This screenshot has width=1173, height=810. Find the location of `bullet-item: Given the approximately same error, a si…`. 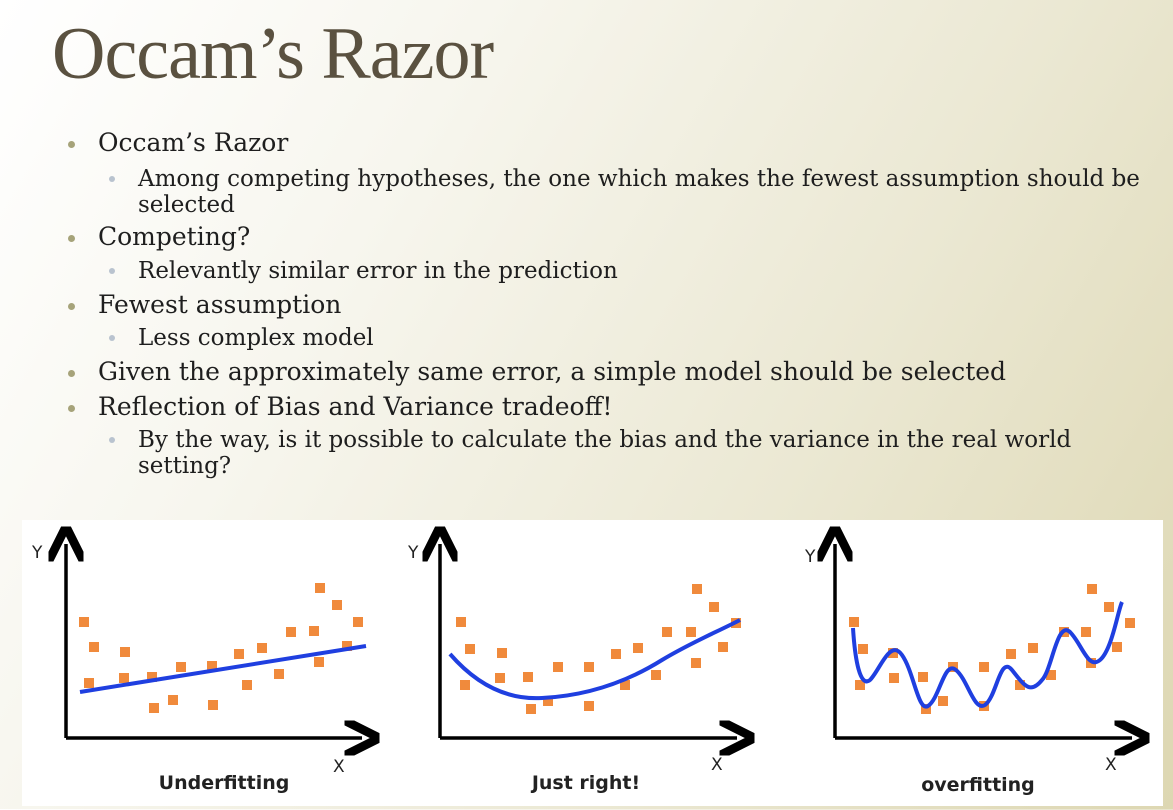

bullet-item: Given the approximately same error, a si… is located at coordinates (537, 371).